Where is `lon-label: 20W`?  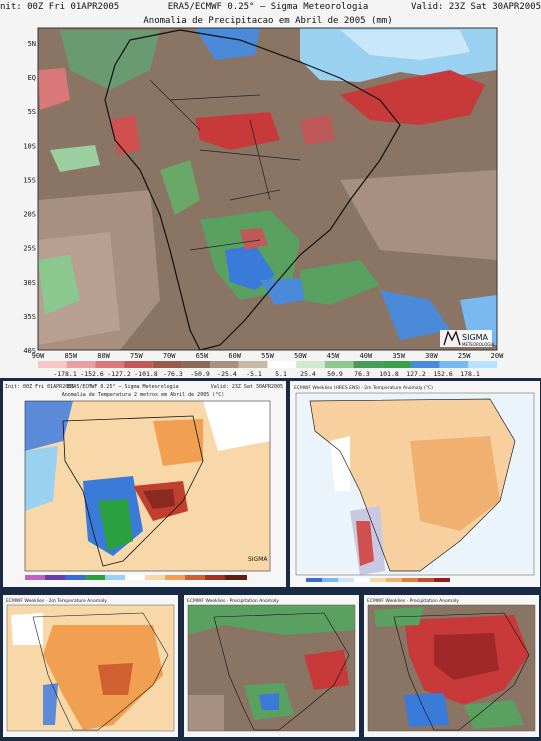
lon-label: 20W is located at coordinates (497, 356).